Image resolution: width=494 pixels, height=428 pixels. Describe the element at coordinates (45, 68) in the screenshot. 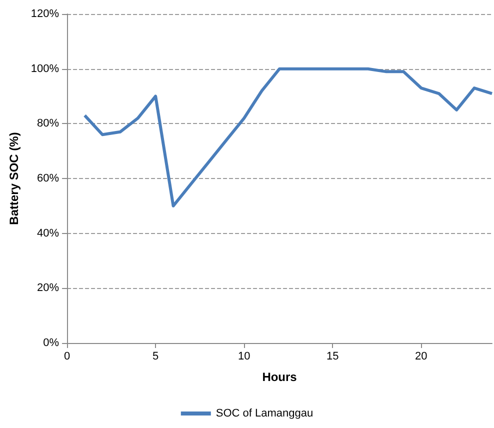

I see `y-tick-label: 100%` at that location.